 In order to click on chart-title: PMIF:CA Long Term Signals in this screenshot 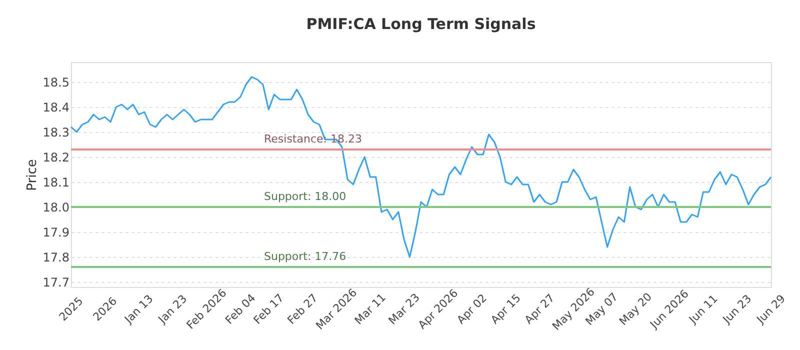, I will do `click(421, 24)`.